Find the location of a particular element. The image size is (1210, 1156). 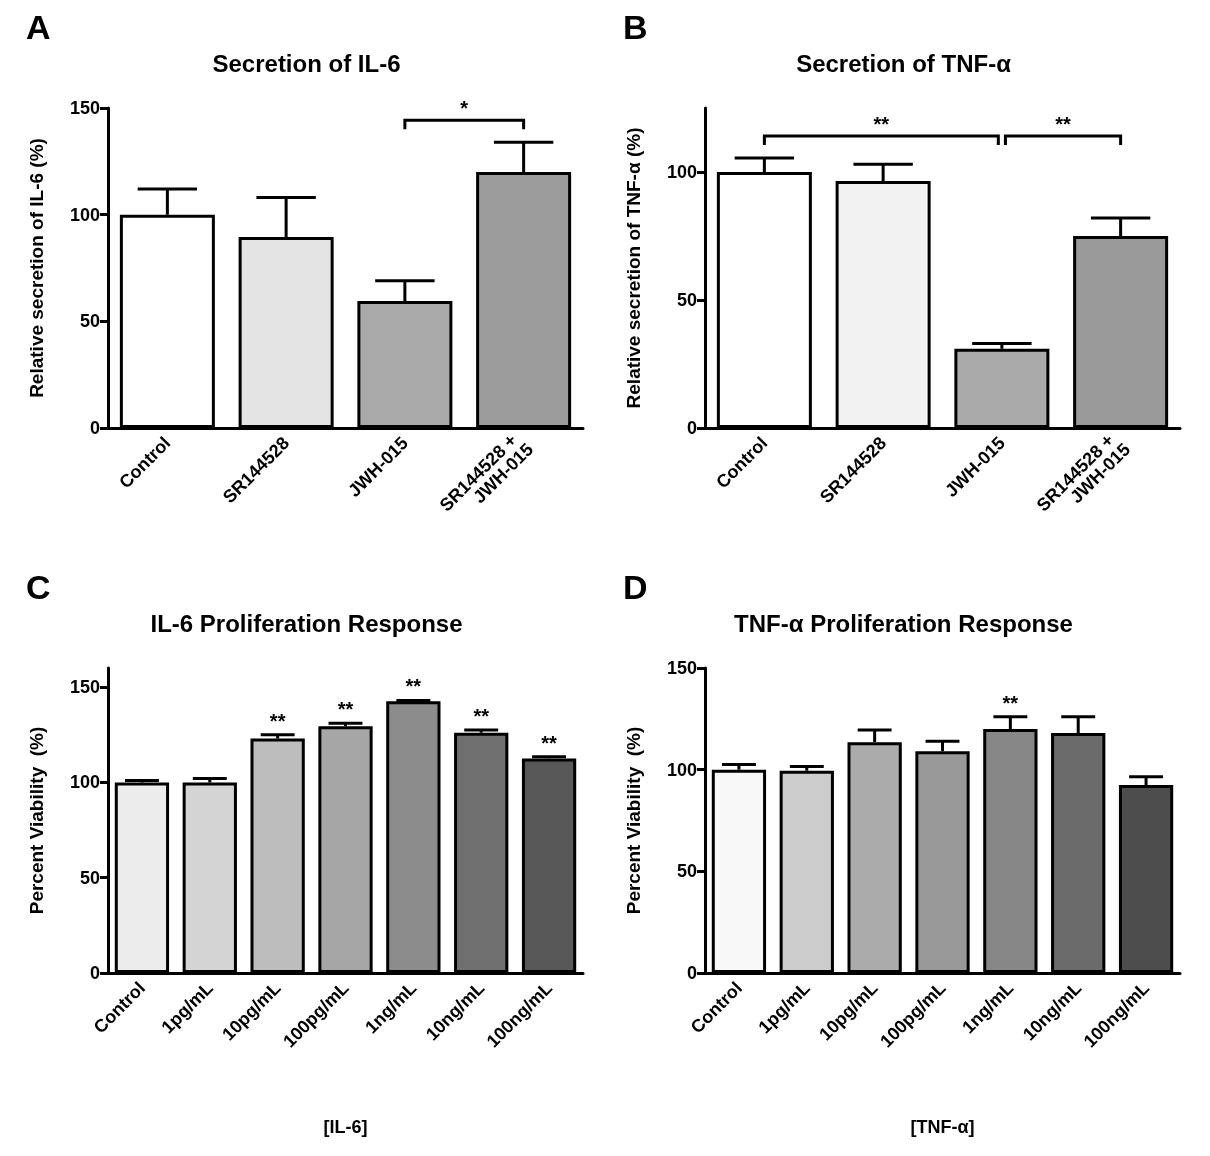

x-axis-title: [TNF-α] is located at coordinates (942, 1127).